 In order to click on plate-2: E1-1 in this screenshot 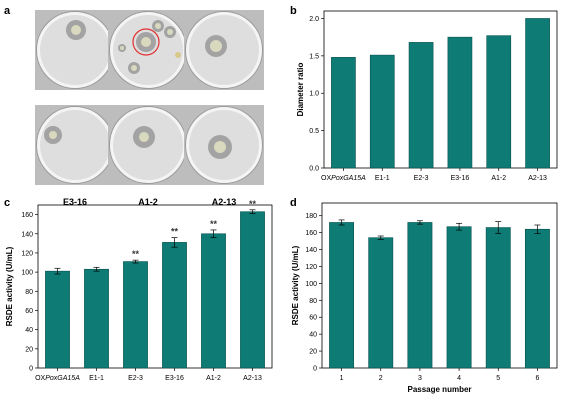, I will do `click(148, 62)`.